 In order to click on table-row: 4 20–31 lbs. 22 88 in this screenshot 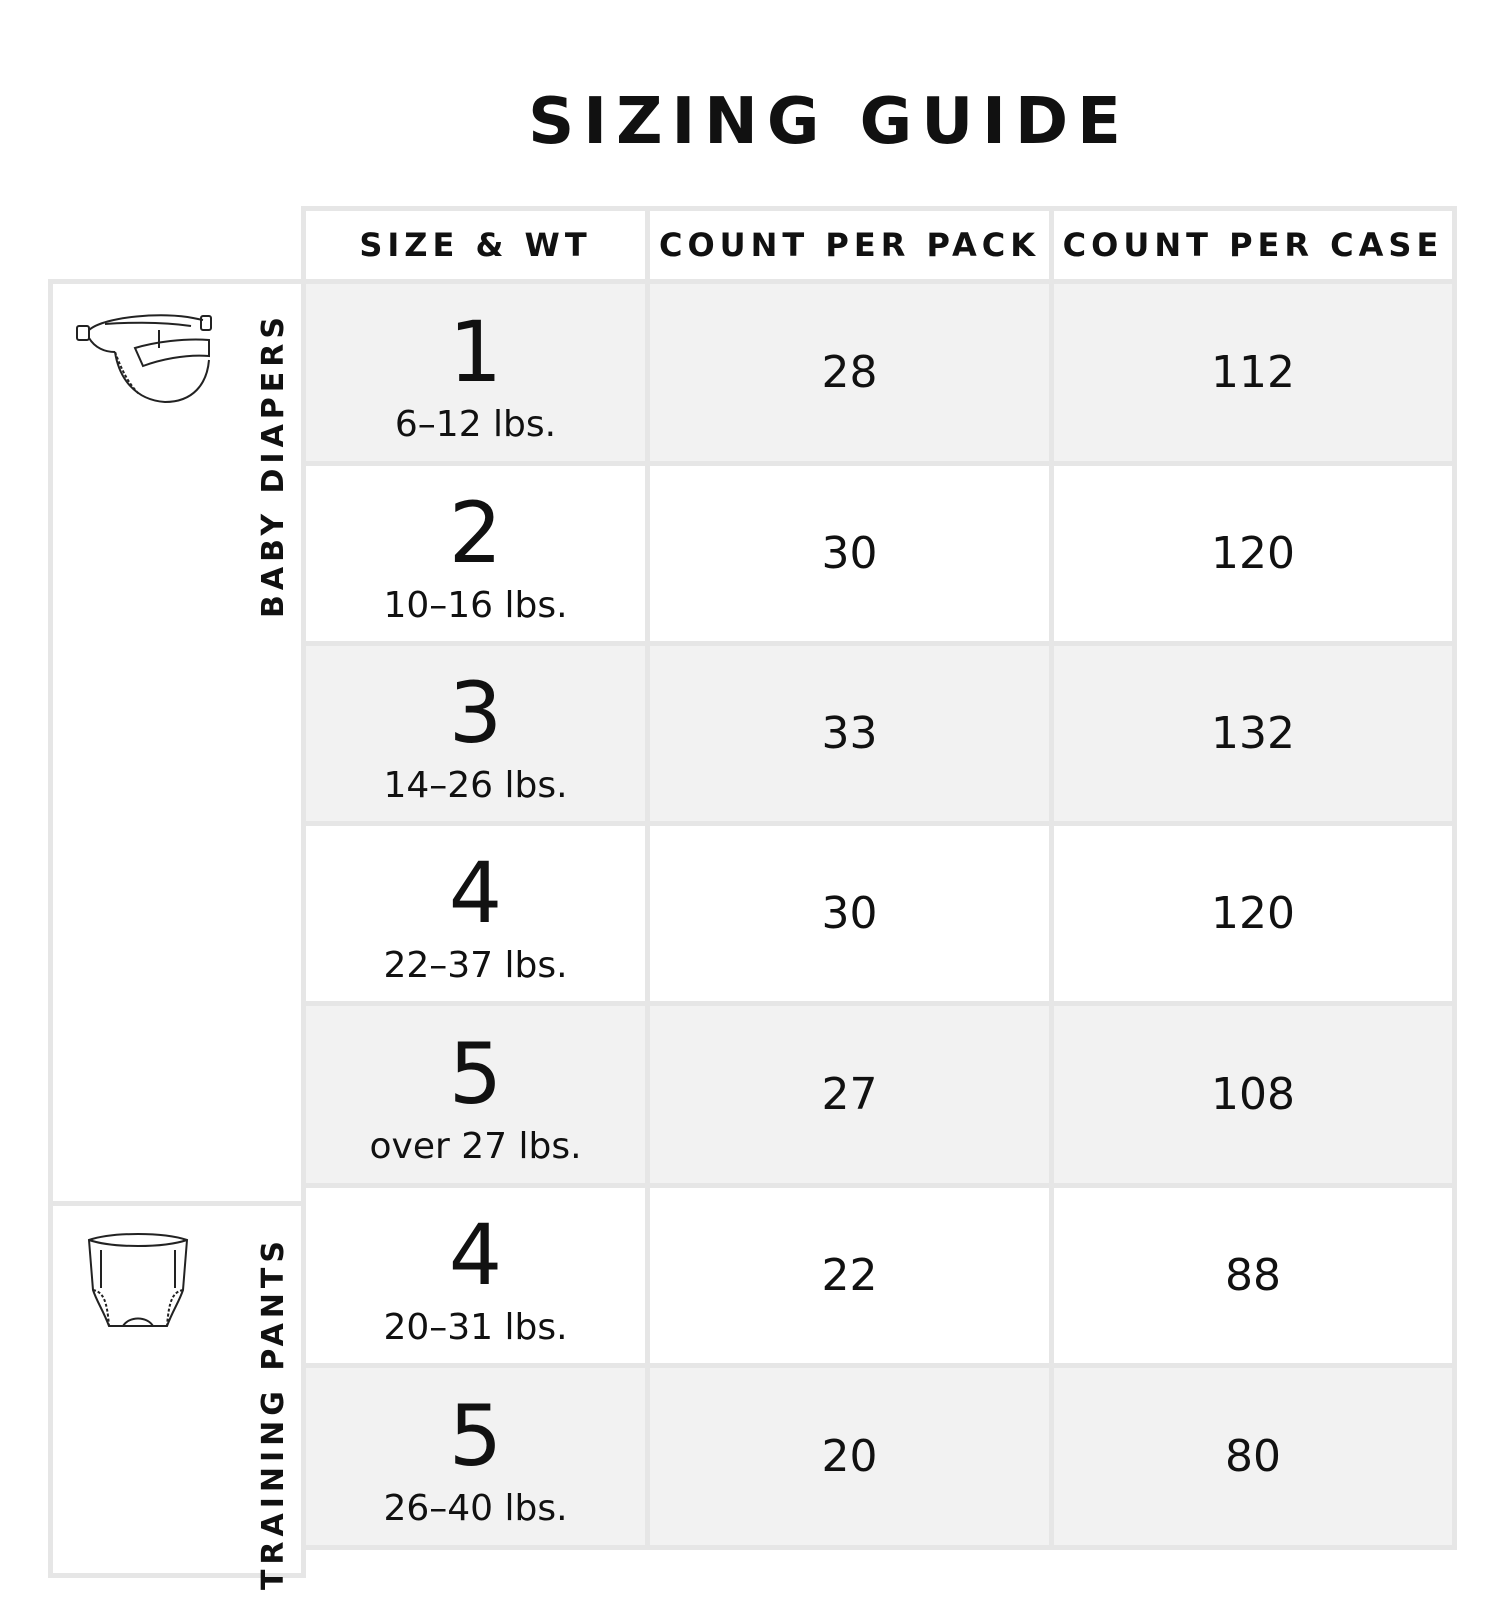, I will do `click(879, 1273)`.